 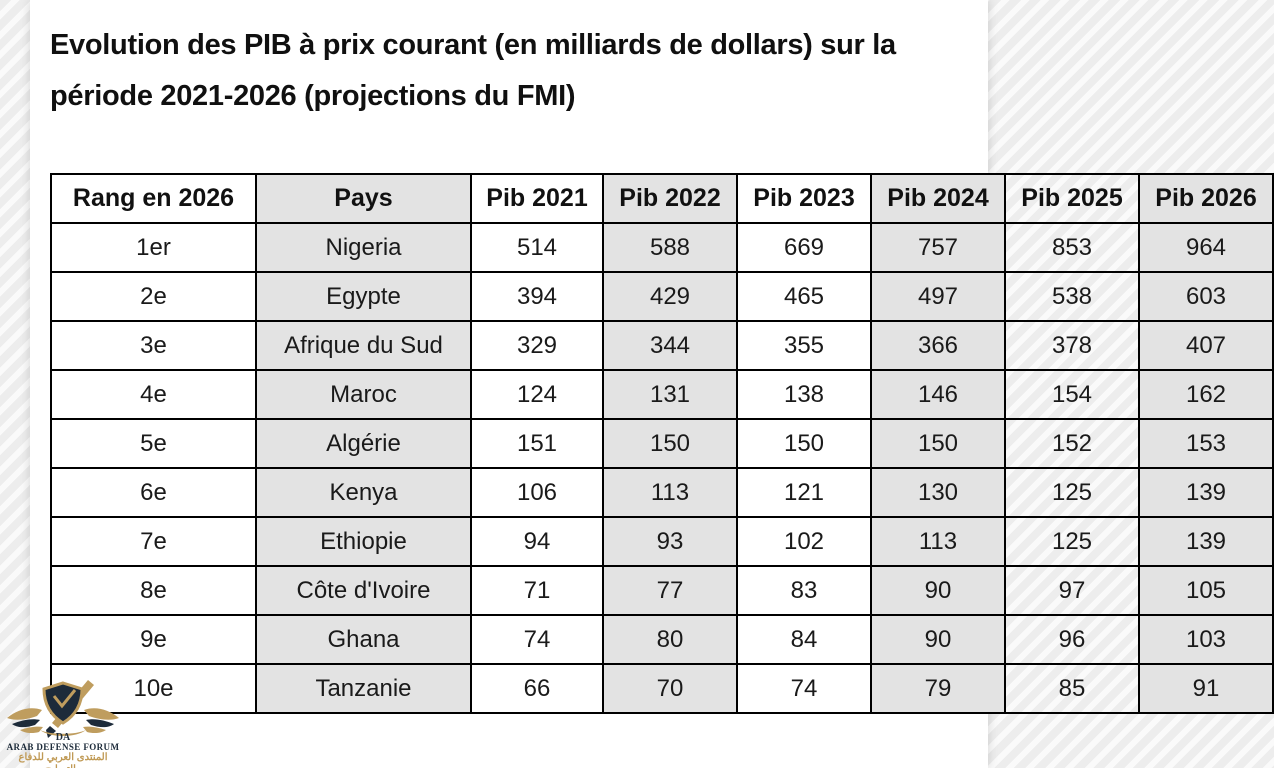 What do you see at coordinates (1072, 345) in the screenshot?
I see `cell-gdp-value: 378` at bounding box center [1072, 345].